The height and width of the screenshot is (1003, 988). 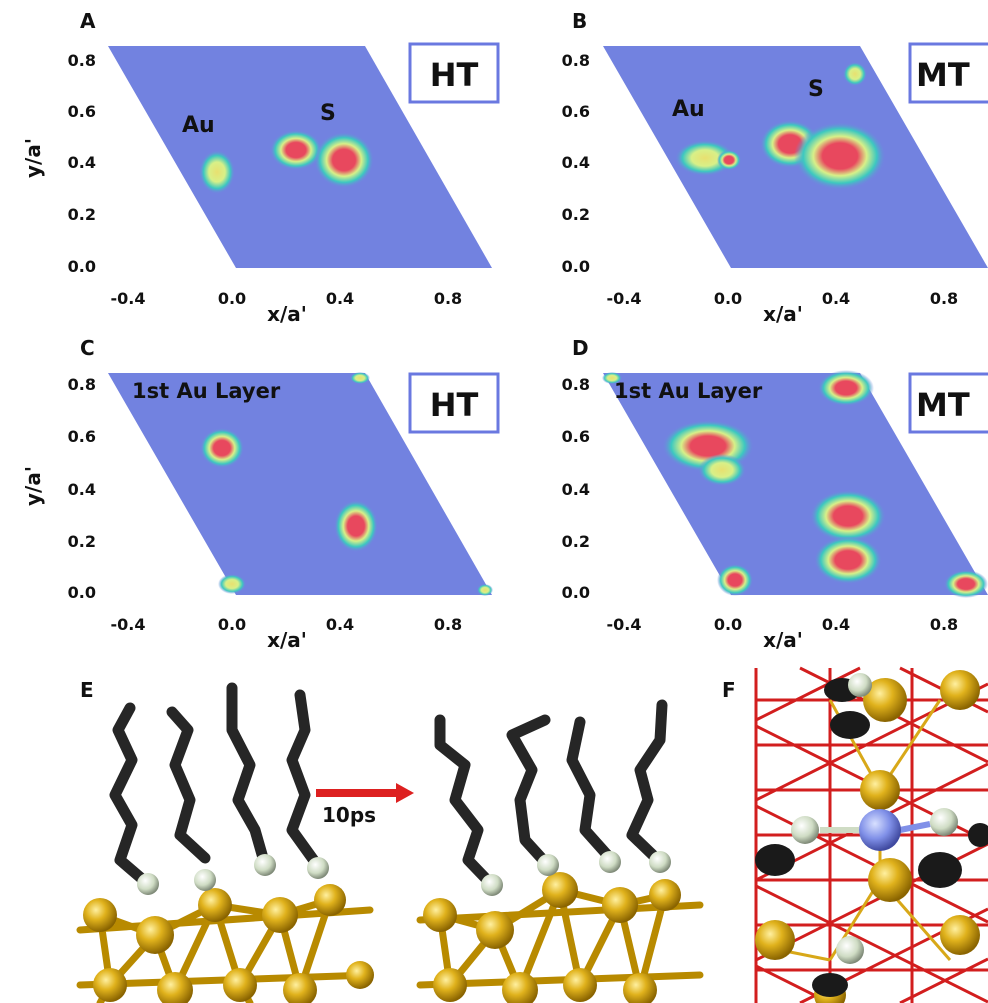 I want to click on alkyl-fragments, so click(x=871, y=837).